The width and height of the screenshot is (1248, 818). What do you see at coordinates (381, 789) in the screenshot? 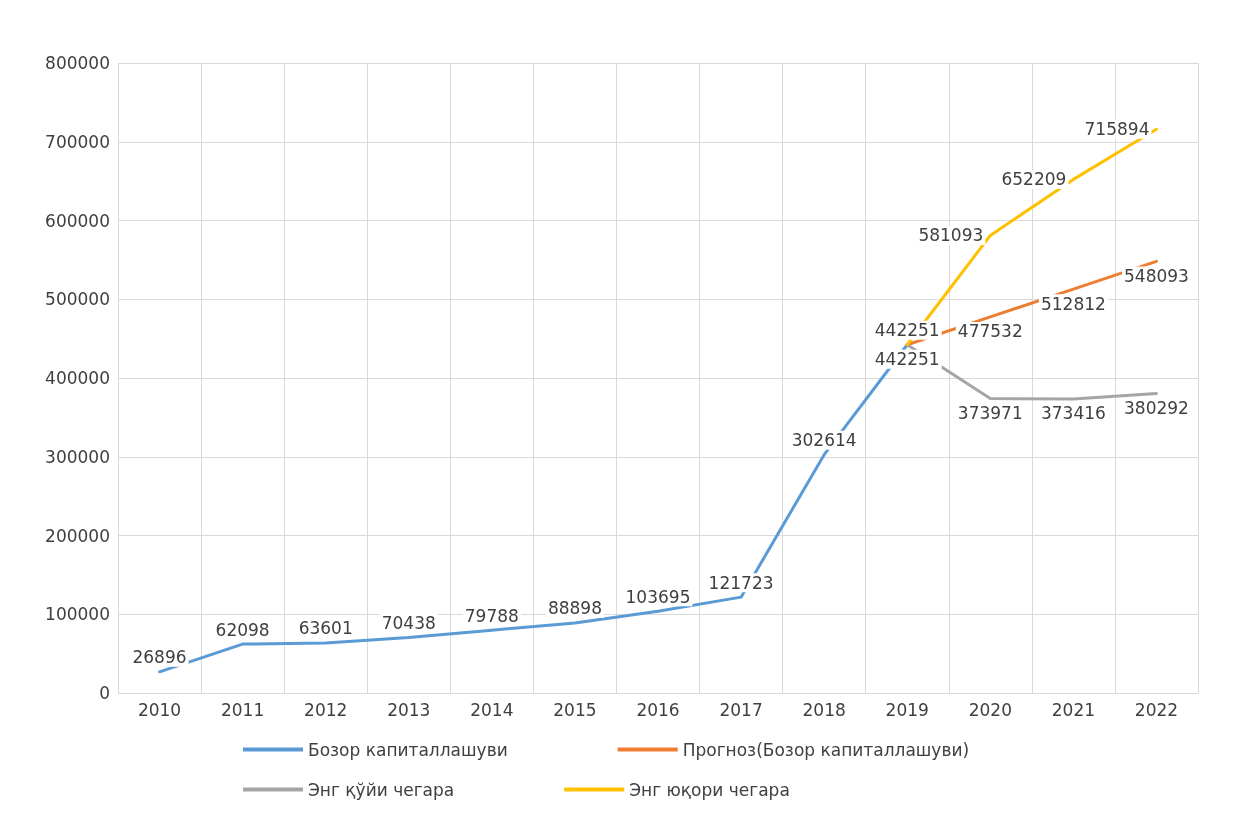
I see `legend-label: Энг қўйи чегара` at bounding box center [381, 789].